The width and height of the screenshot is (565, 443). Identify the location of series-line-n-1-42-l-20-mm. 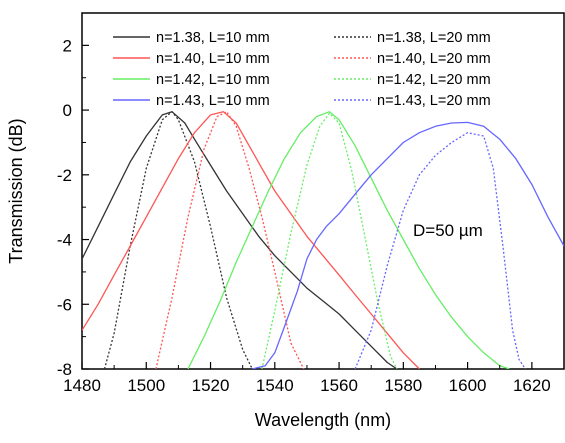
(329, 240).